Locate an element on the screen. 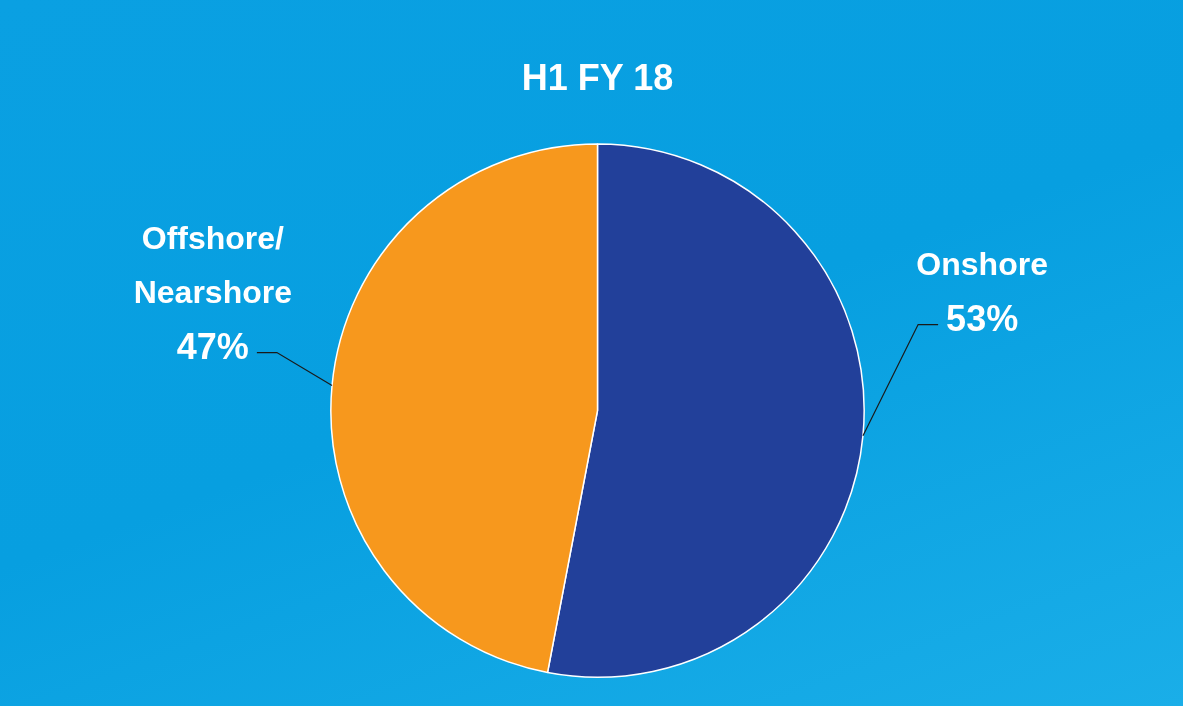 This screenshot has width=1183, height=706. chart-title: H1 FY 18 is located at coordinates (597, 77).